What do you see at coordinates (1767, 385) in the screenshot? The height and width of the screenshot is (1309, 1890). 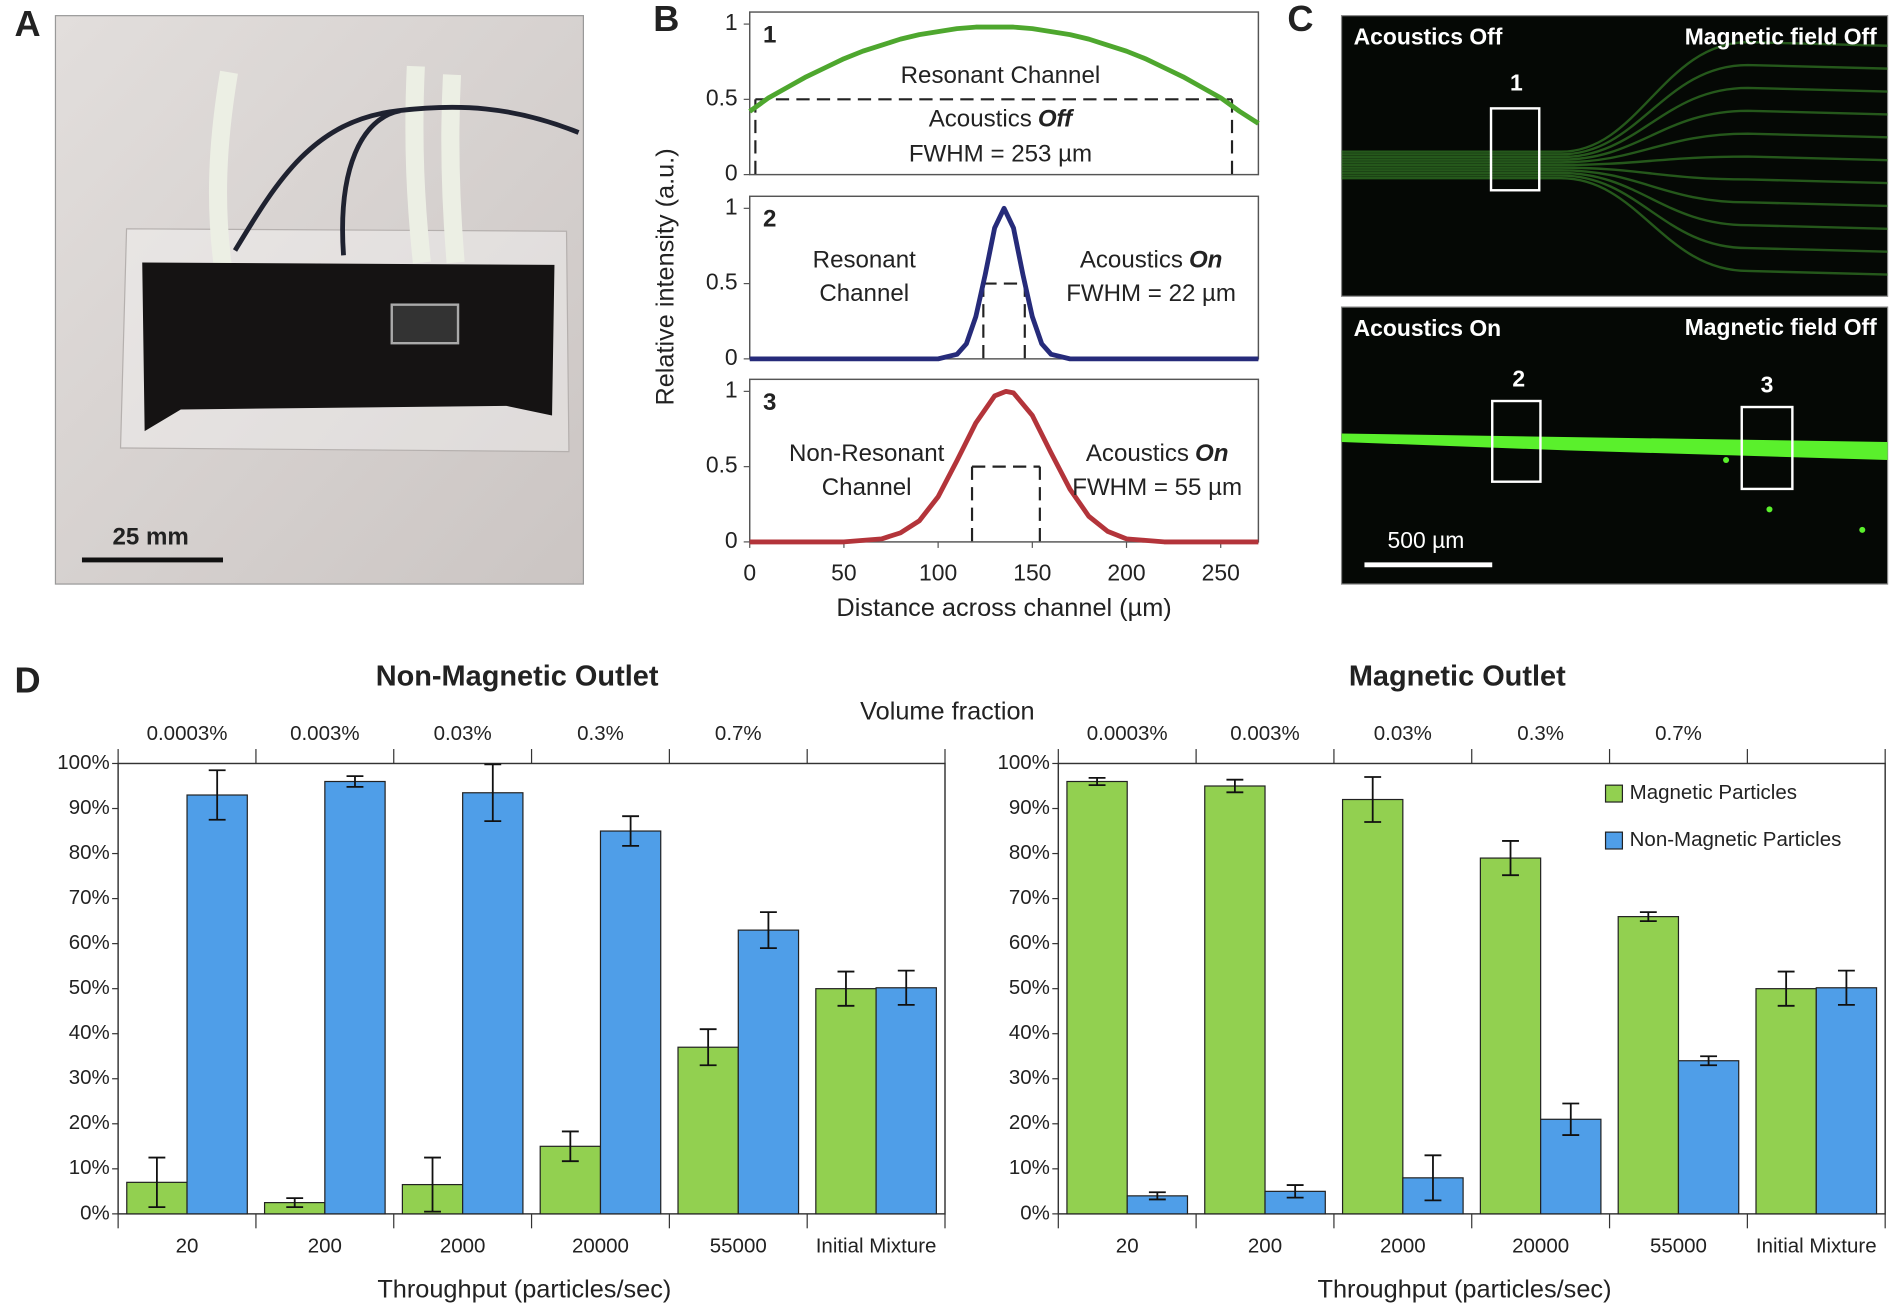 I see `region-label: 3` at bounding box center [1767, 385].